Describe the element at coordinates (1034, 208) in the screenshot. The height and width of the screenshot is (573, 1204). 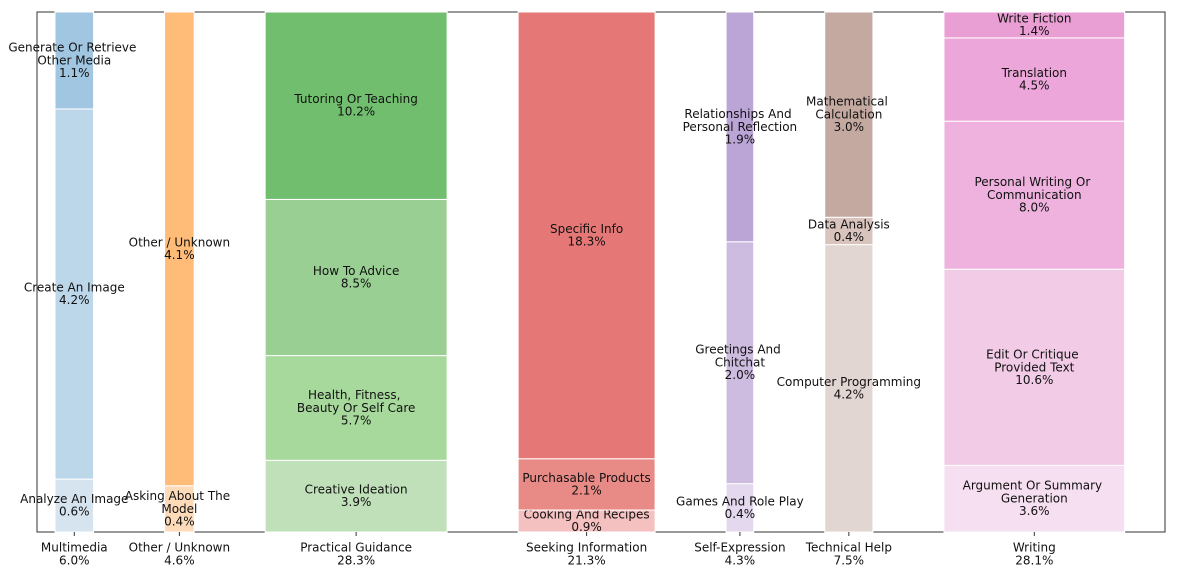
I see `segment-value: 8.0%` at that location.